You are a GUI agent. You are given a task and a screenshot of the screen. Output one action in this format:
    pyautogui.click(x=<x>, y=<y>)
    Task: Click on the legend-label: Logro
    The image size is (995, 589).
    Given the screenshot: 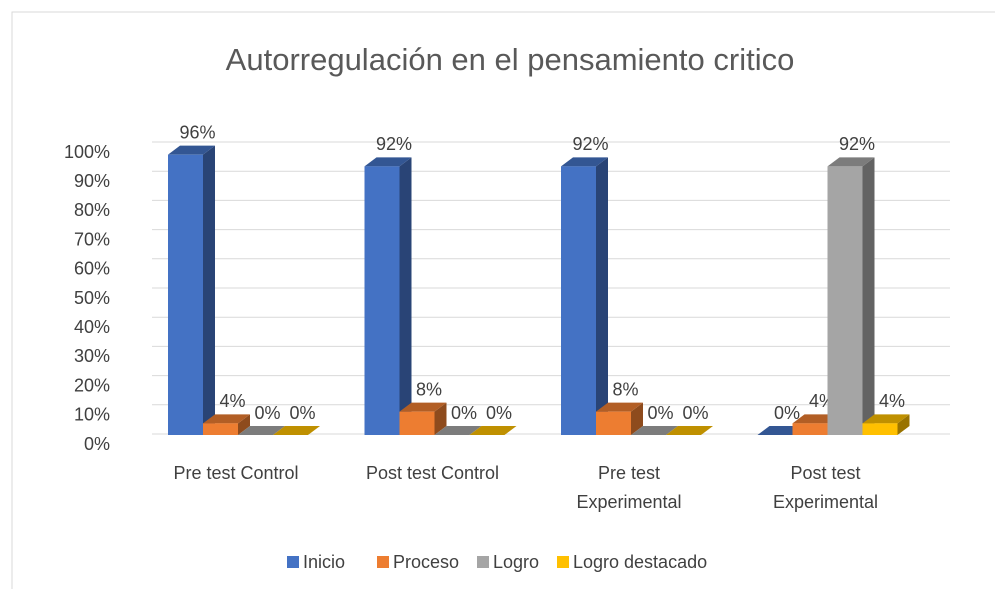 What is the action you would take?
    pyautogui.click(x=516, y=562)
    